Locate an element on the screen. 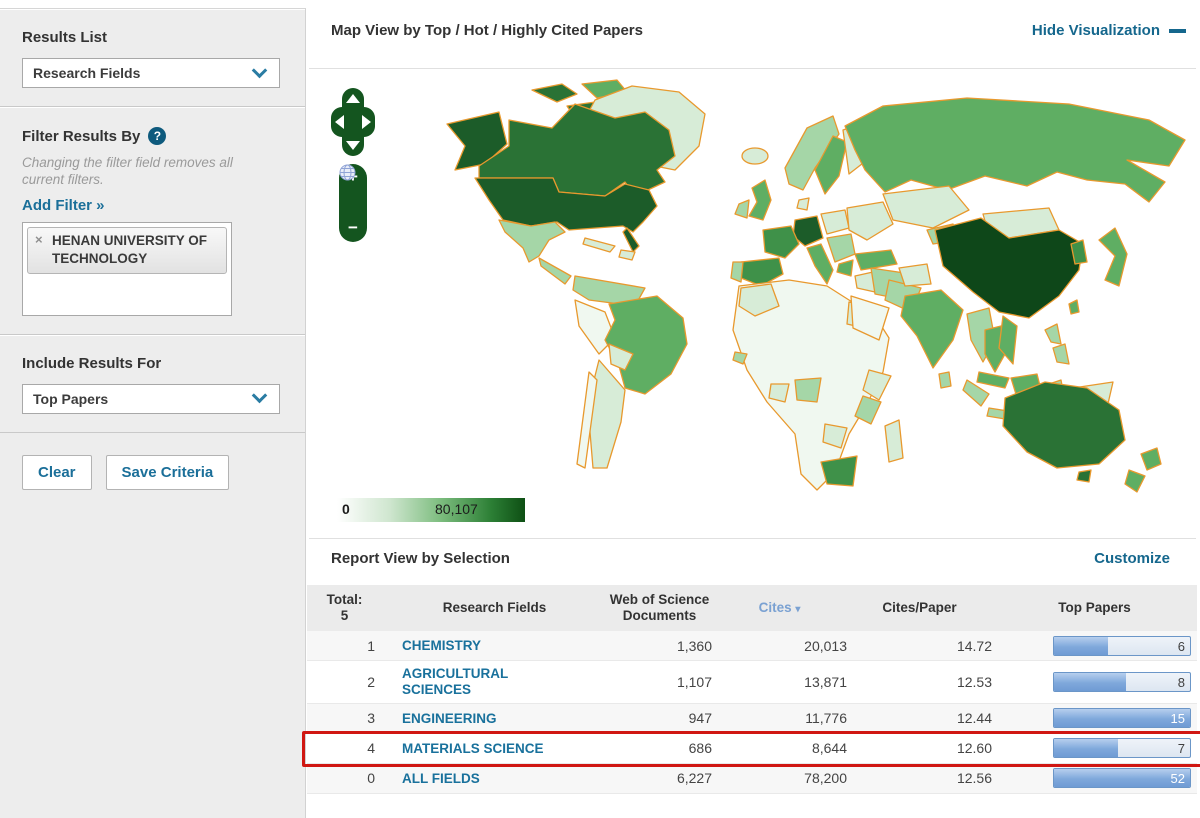 Image resolution: width=1200 pixels, height=818 pixels. report-view-title: Report View by Selection is located at coordinates (420, 558).